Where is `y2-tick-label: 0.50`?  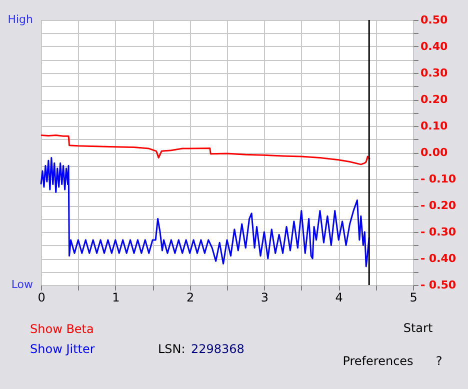
y2-tick-label: 0.50 is located at coordinates (434, 20).